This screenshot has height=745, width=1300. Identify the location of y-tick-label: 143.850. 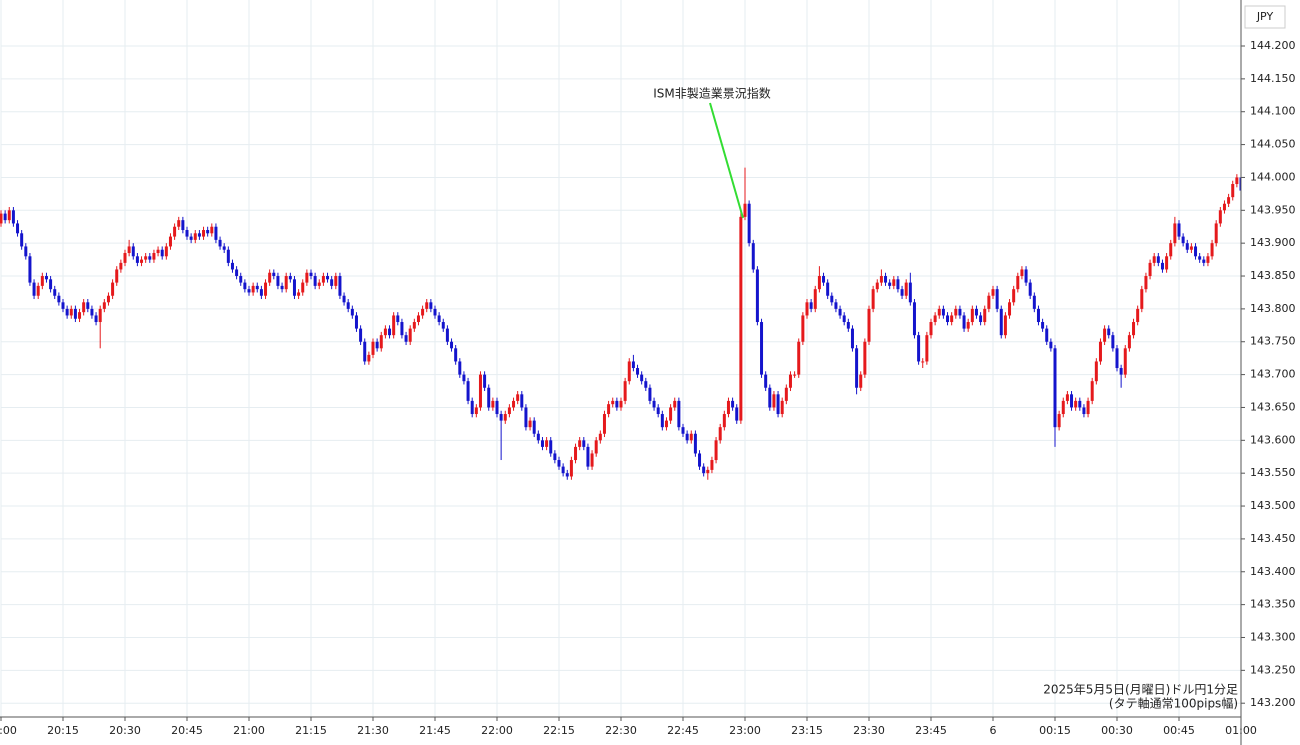
(1273, 275).